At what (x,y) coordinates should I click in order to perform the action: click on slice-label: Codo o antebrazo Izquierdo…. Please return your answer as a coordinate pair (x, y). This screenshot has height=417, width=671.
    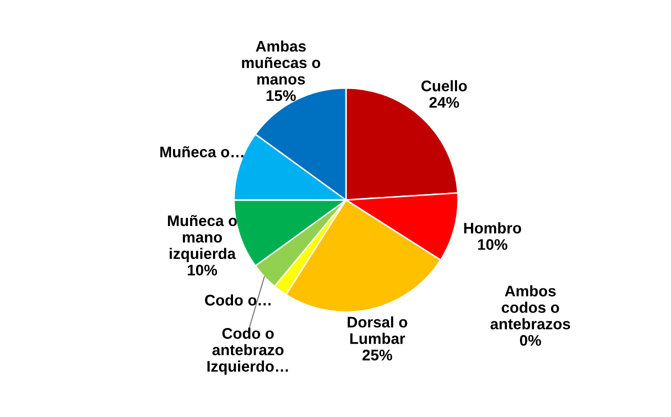
    Looking at the image, I should click on (247, 351).